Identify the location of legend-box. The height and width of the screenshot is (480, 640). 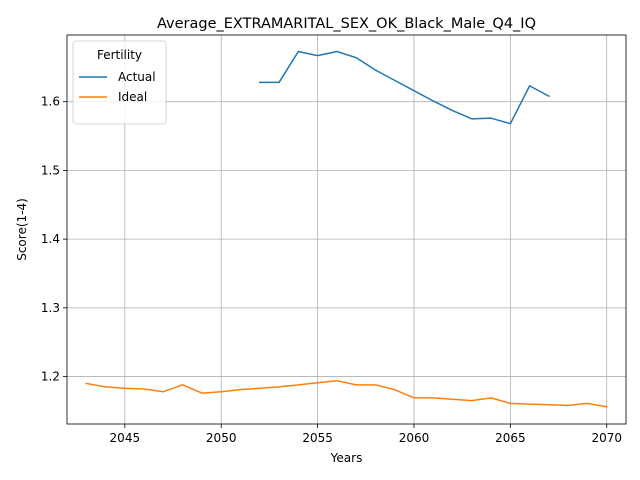
(119, 82).